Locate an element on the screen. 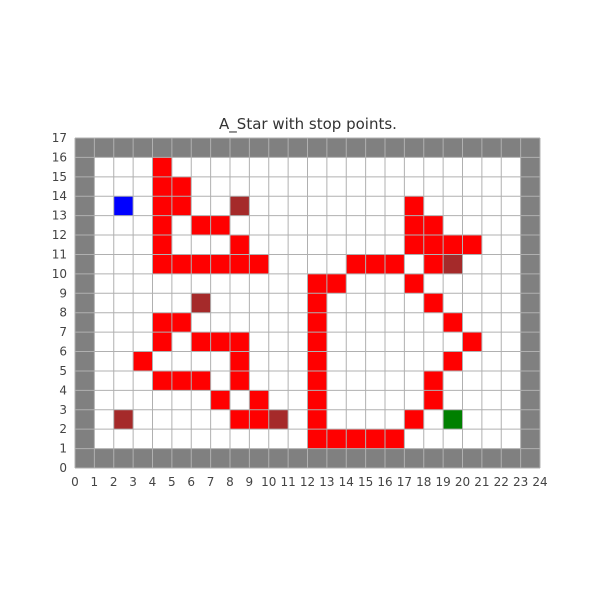  y-tick-label: 12 is located at coordinates (59, 235).